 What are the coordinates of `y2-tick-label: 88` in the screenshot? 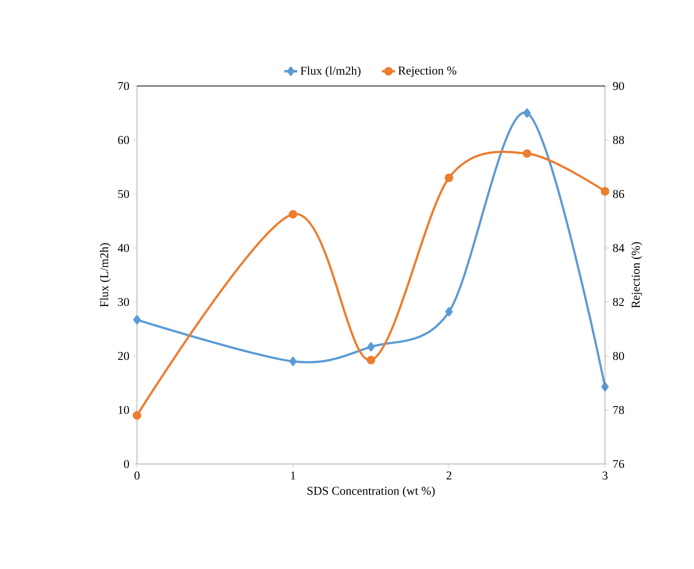 It's located at (618, 140).